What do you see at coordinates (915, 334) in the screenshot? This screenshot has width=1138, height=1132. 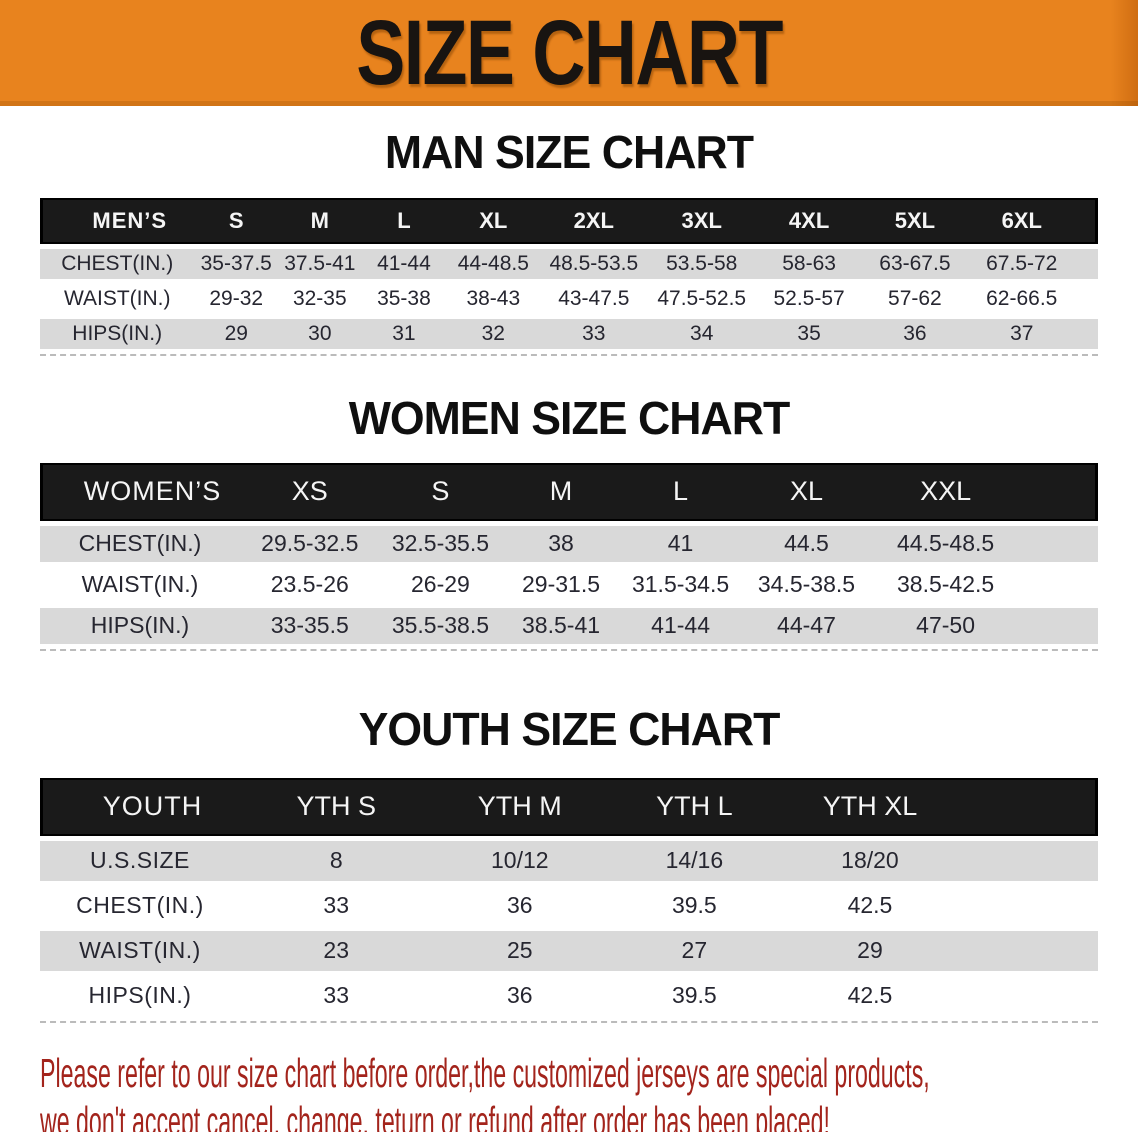 I see `table-cell: 36` at bounding box center [915, 334].